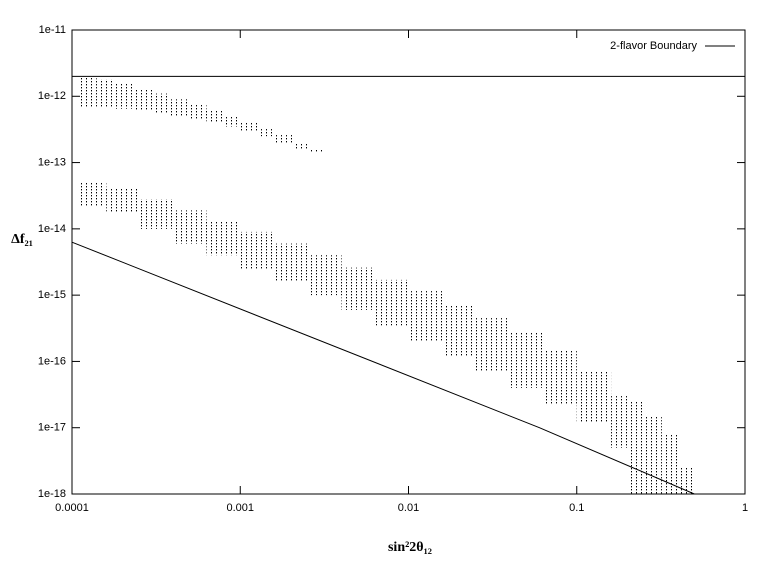  I want to click on y-tick-label: 1e-11, so click(52, 30).